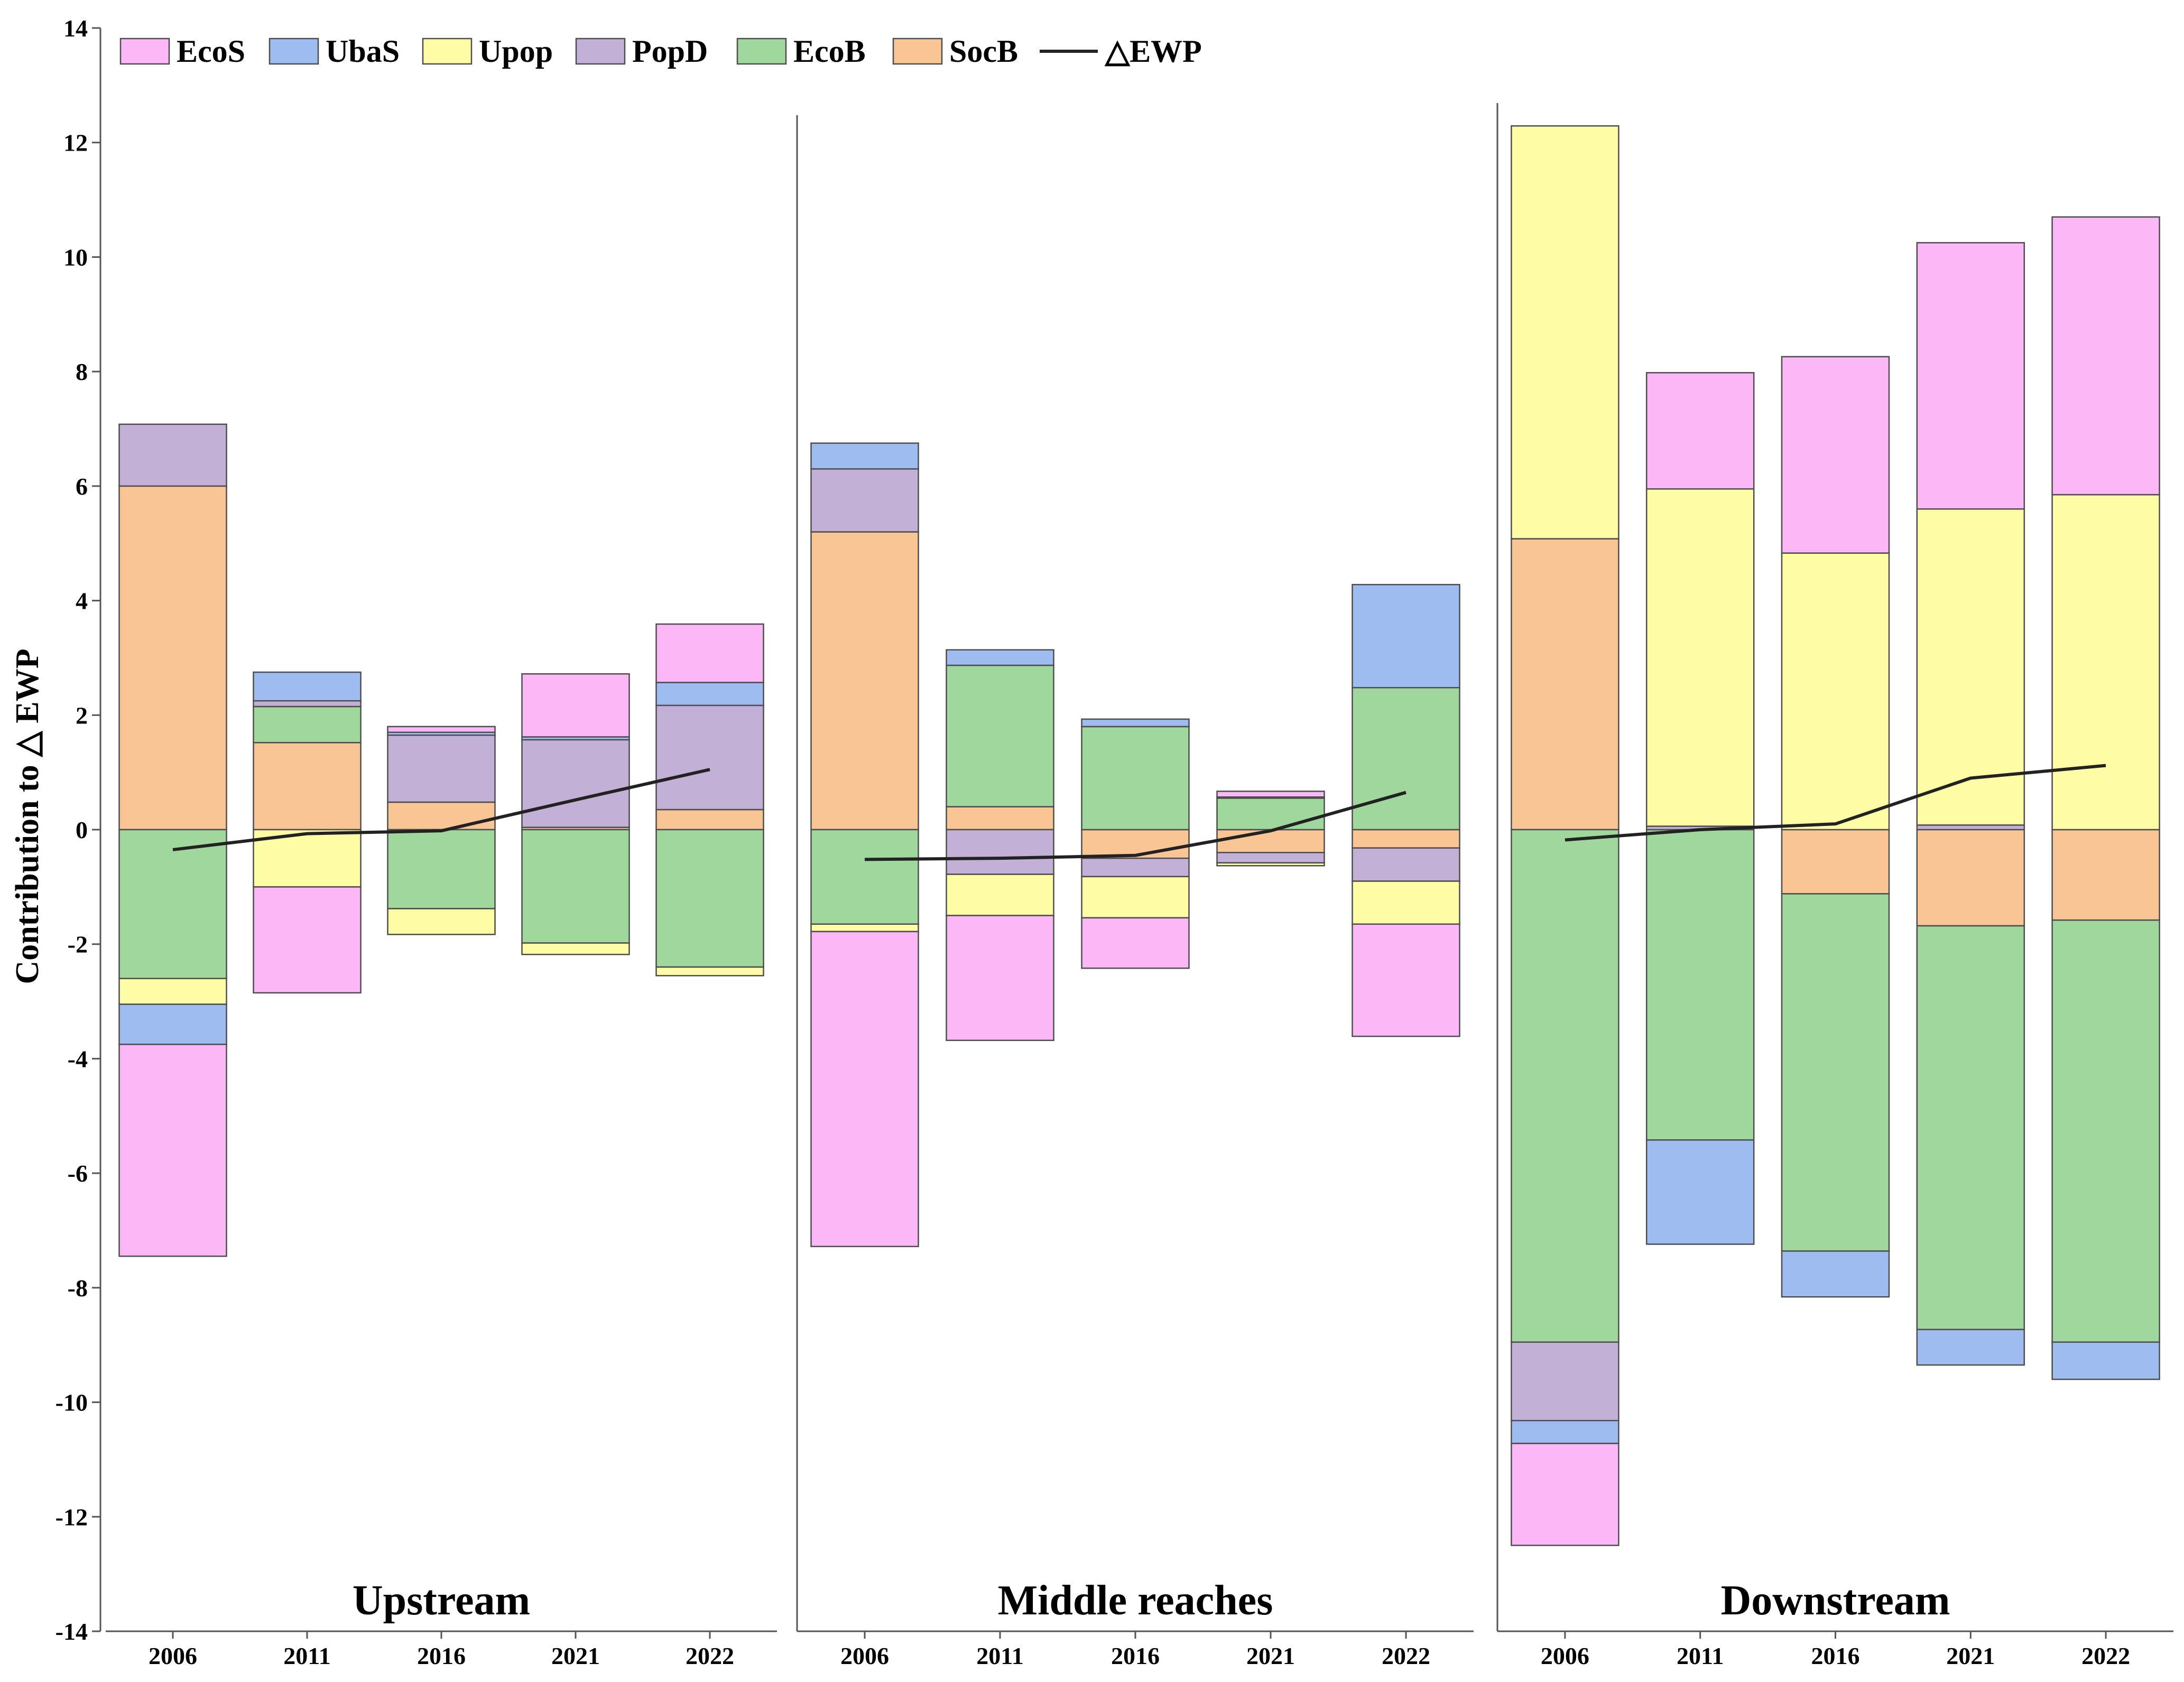 Image resolution: width=2184 pixels, height=1682 pixels. I want to click on legend-label: EcoB, so click(829, 52).